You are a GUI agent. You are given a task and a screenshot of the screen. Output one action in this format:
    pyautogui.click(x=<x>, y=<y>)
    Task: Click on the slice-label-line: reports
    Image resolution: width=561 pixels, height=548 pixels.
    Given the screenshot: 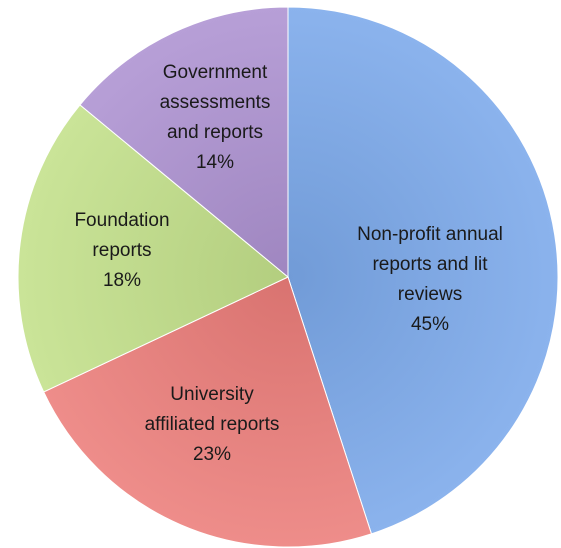 What is the action you would take?
    pyautogui.click(x=121, y=250)
    